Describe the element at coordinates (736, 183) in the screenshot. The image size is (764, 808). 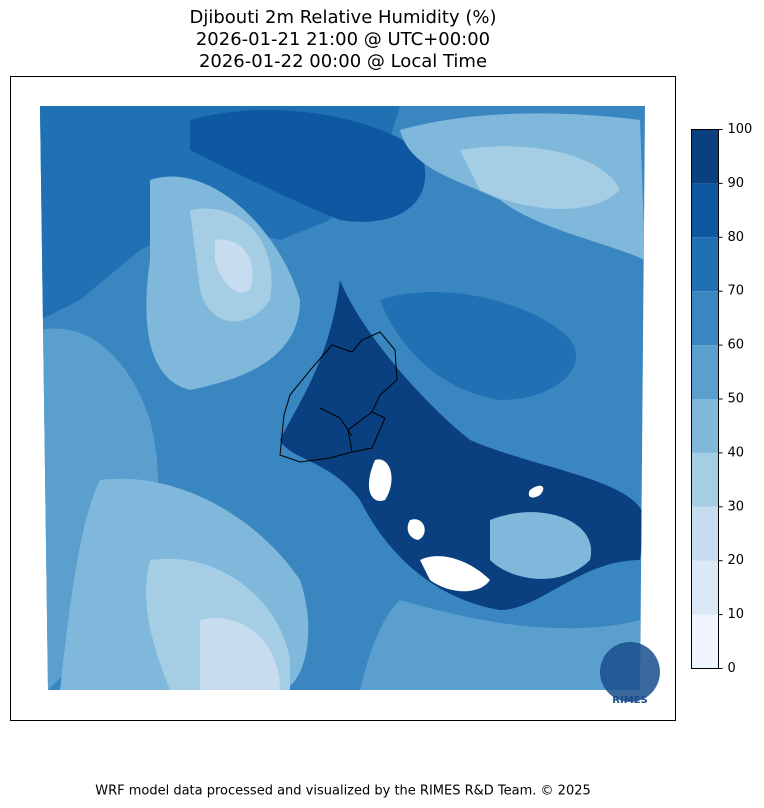
I see `tick-label: 90` at that location.